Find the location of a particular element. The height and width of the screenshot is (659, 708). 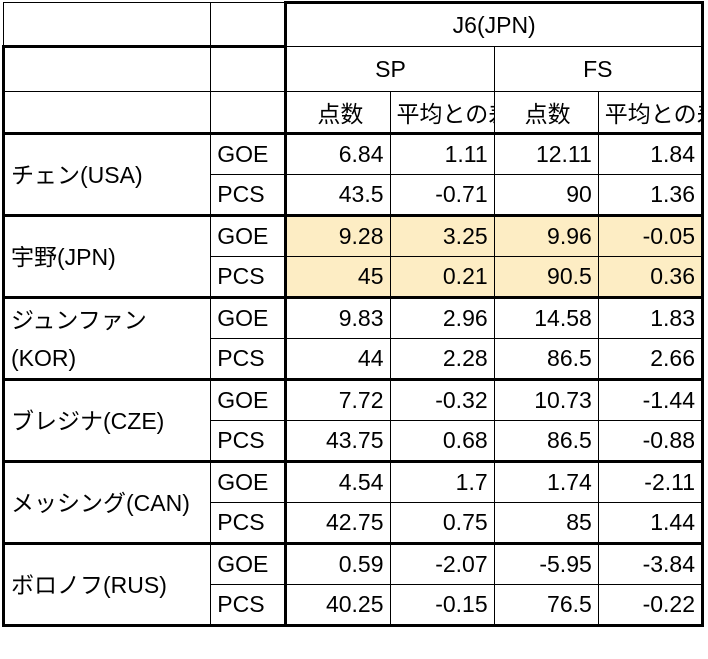

header-row-judge: J6(JPN) is located at coordinates (353, 24).